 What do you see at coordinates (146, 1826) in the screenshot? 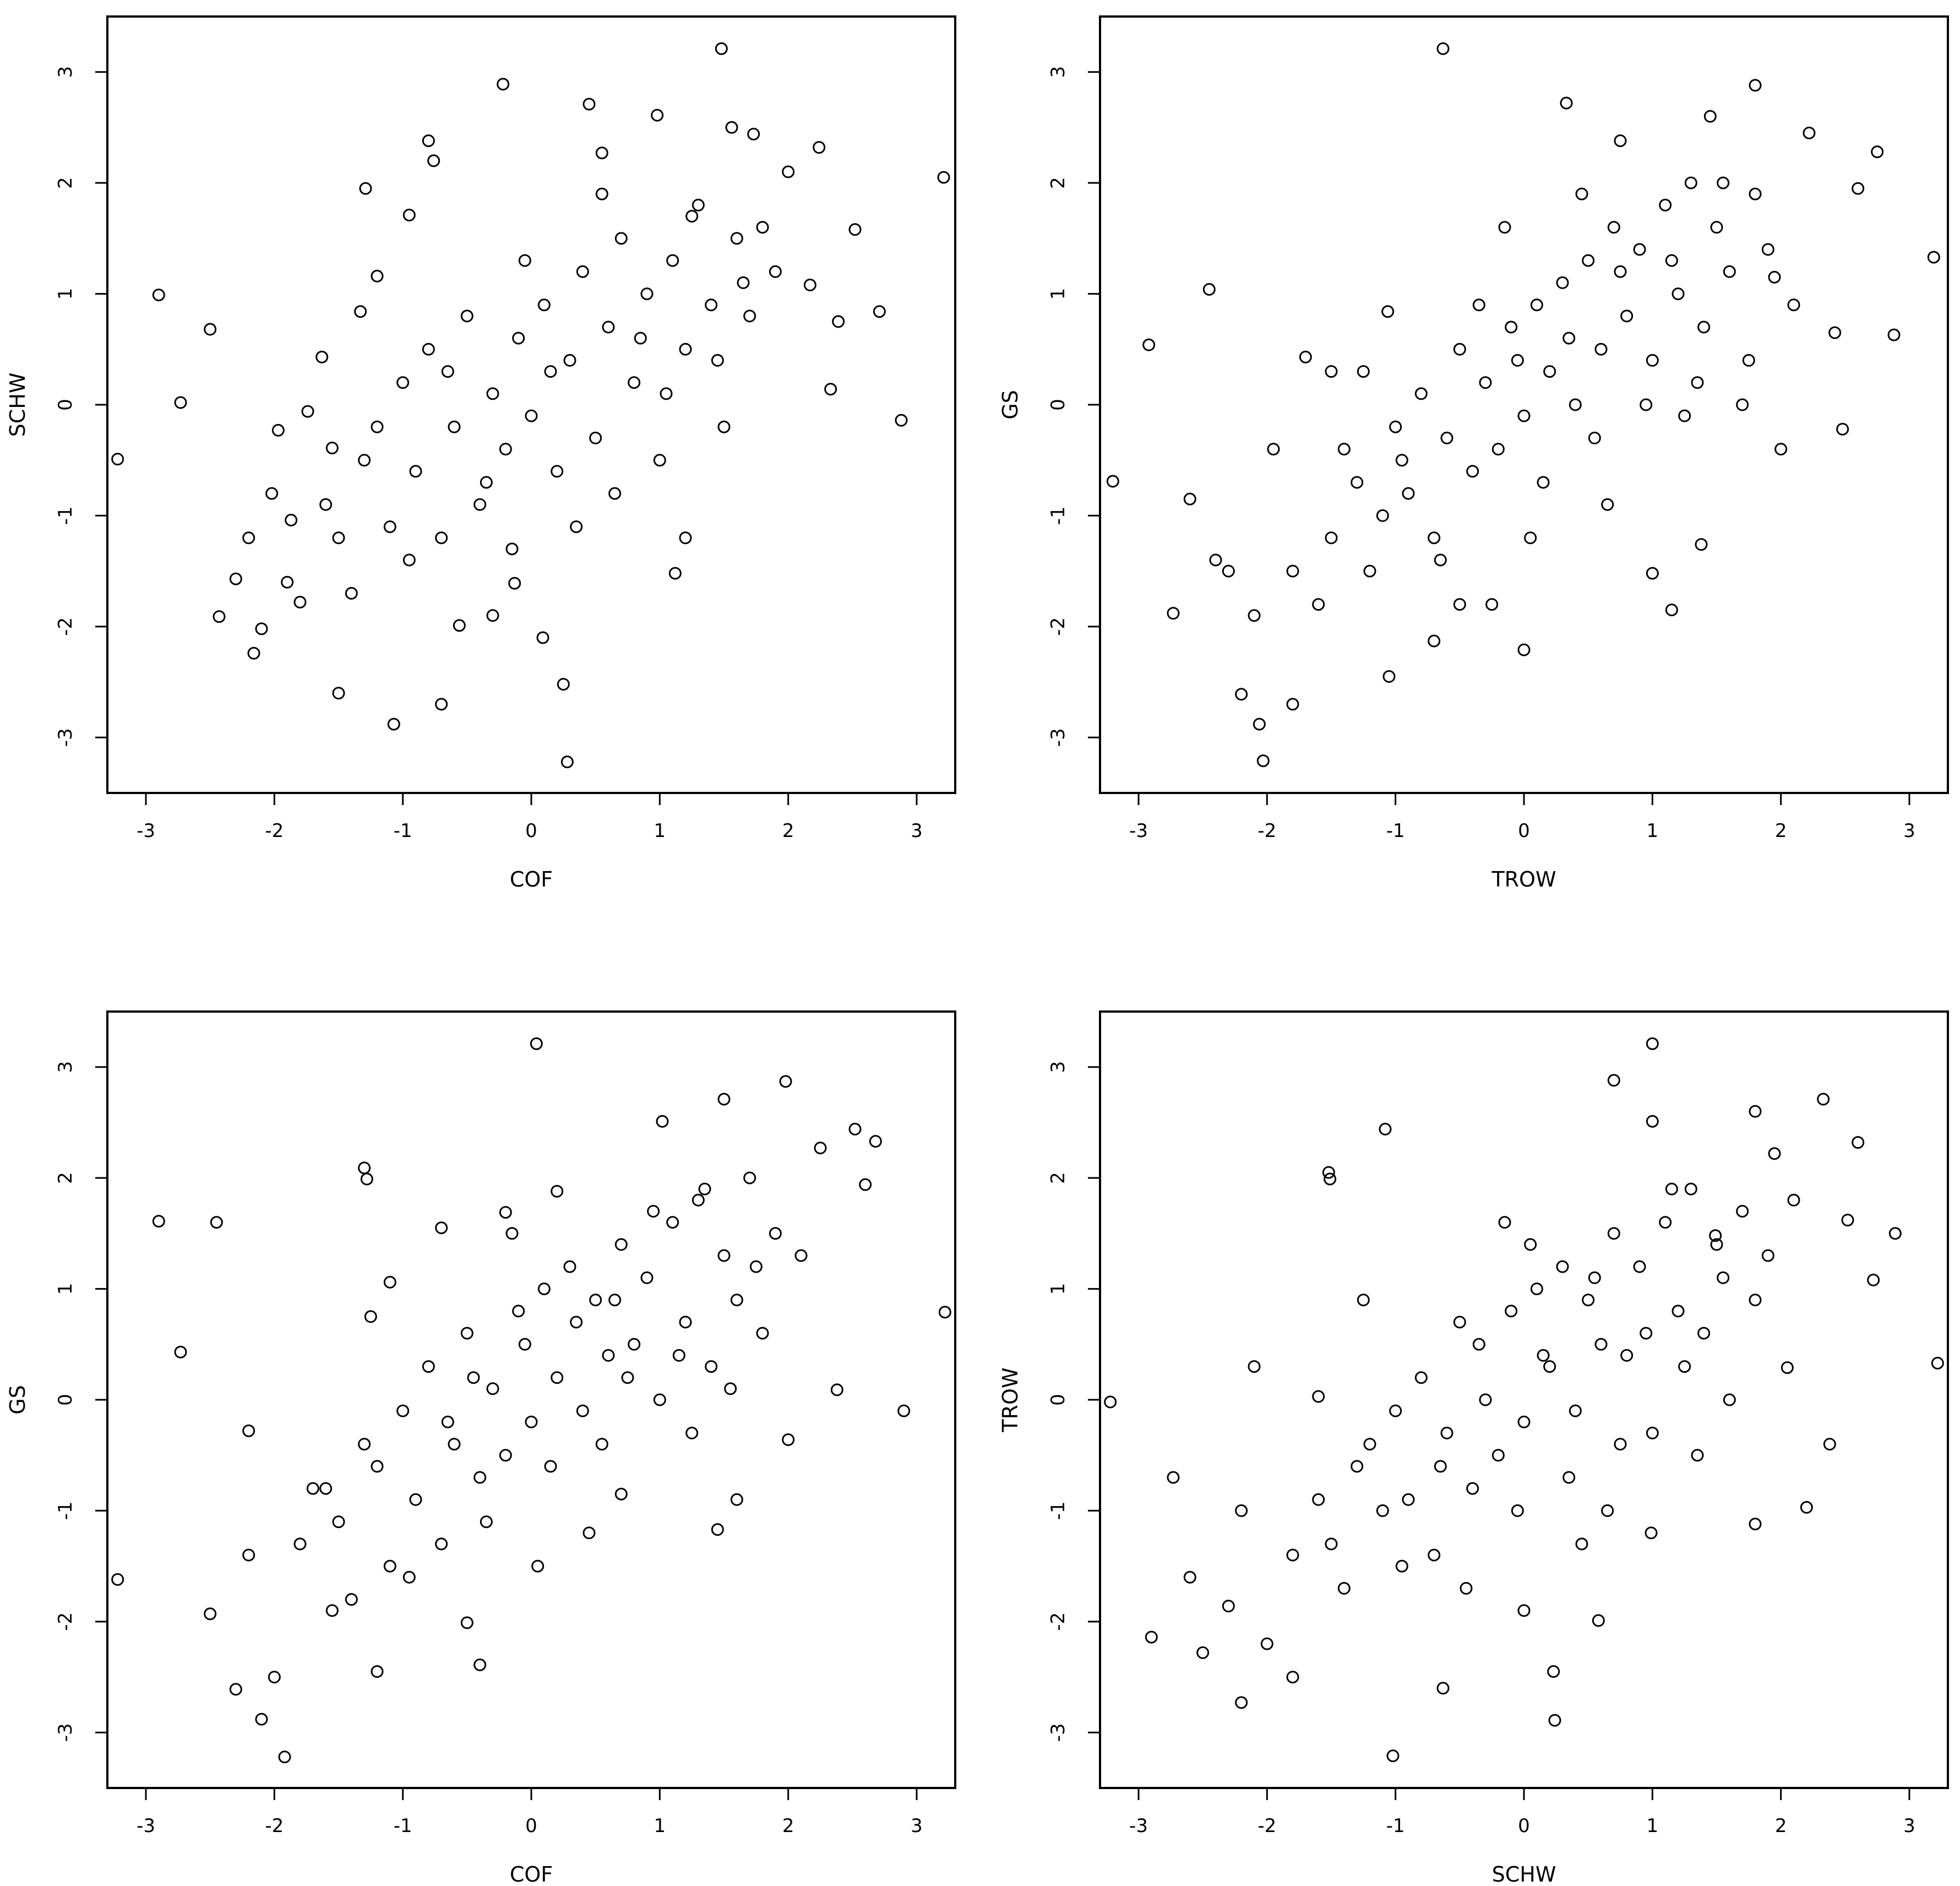
I see `x-tick-label: -3` at bounding box center [146, 1826].